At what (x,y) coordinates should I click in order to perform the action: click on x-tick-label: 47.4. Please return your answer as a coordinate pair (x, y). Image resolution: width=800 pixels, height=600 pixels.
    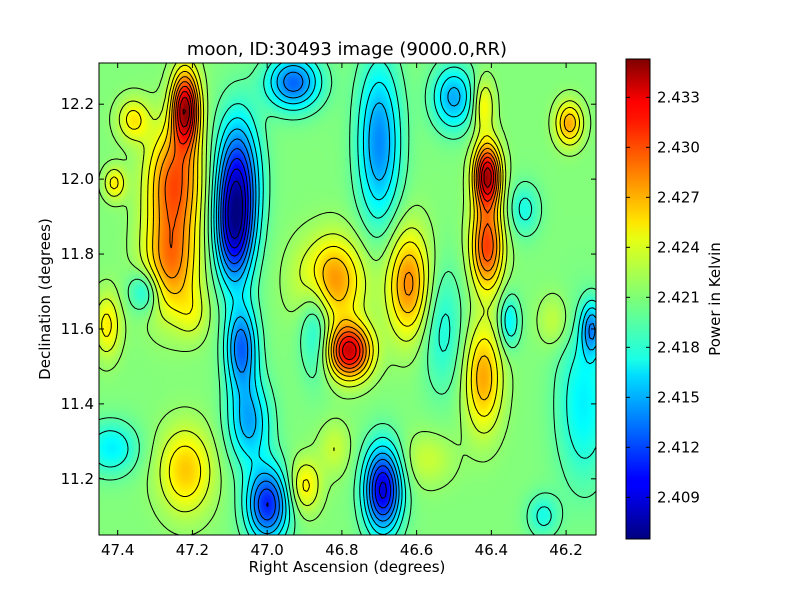
    Looking at the image, I should click on (117, 550).